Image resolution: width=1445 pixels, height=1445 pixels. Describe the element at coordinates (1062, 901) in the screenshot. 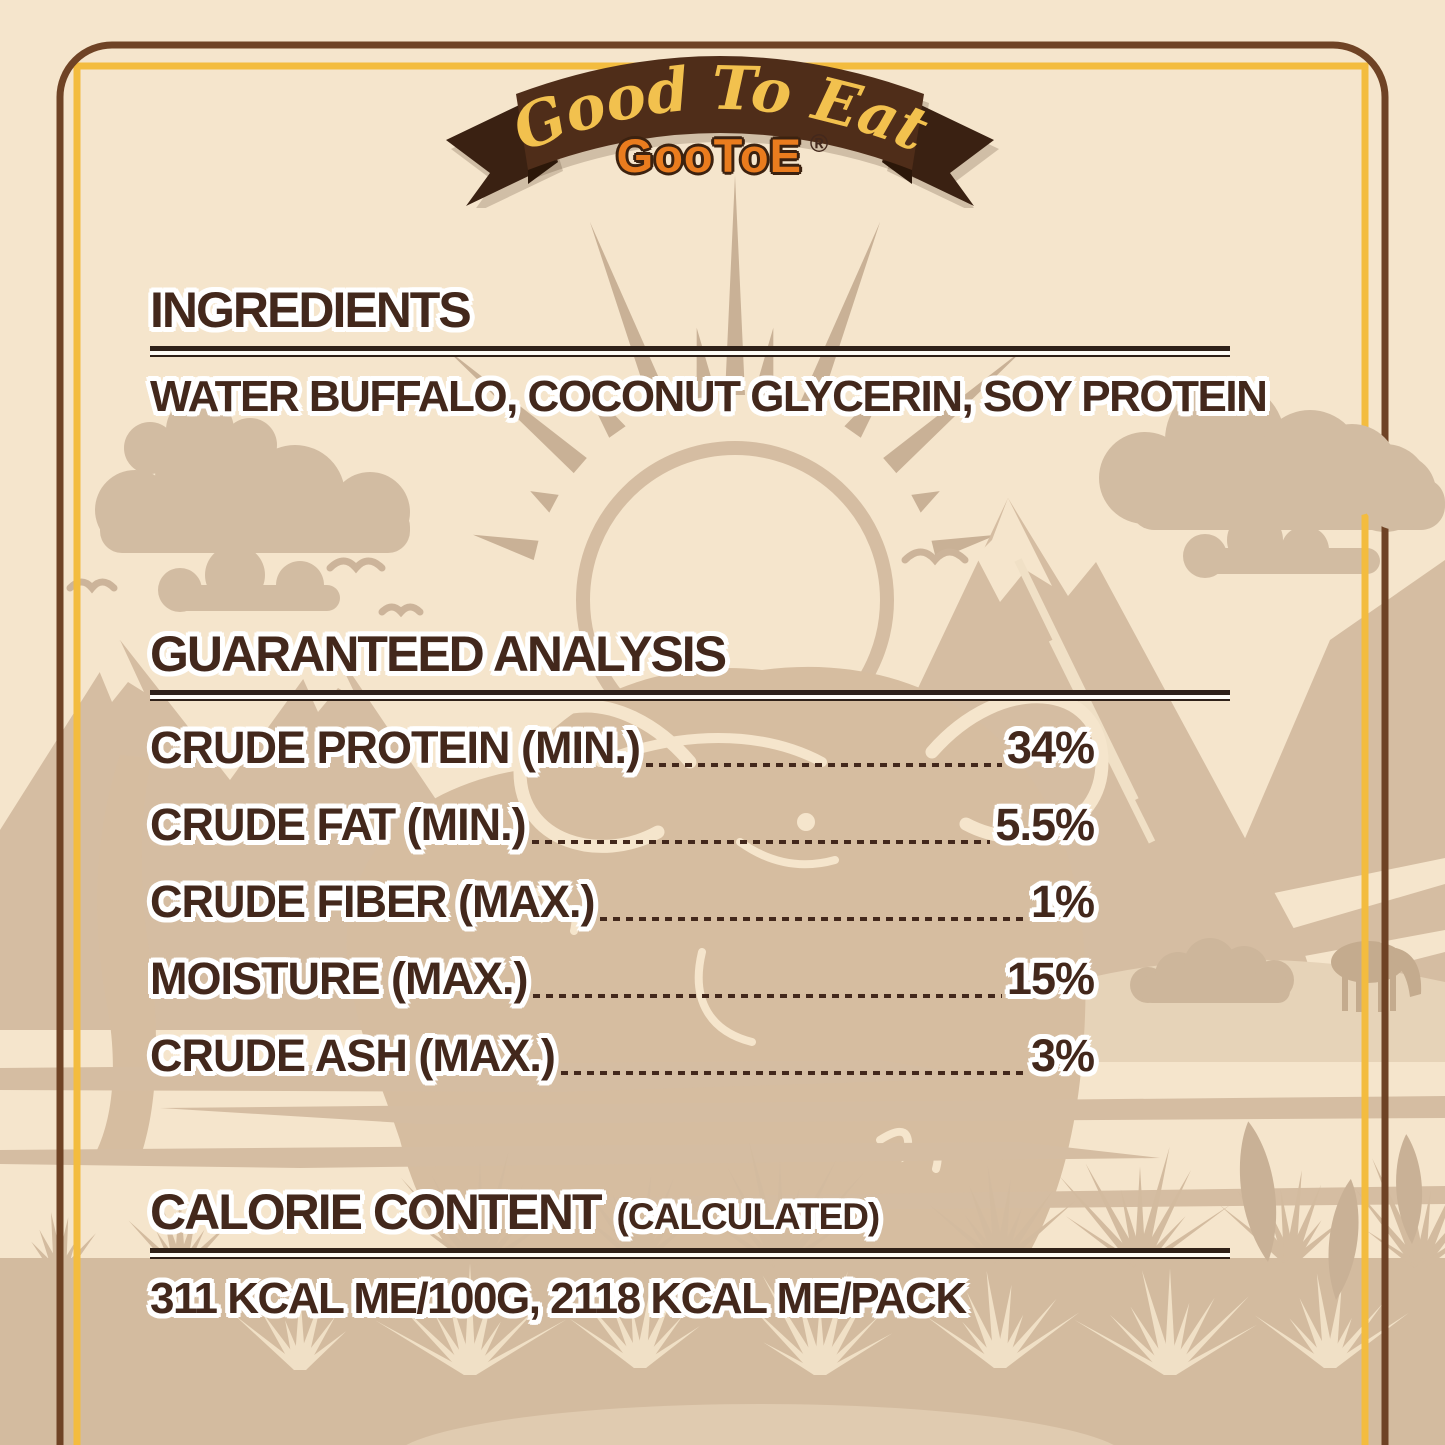

I see `analysis-value: 1%` at that location.